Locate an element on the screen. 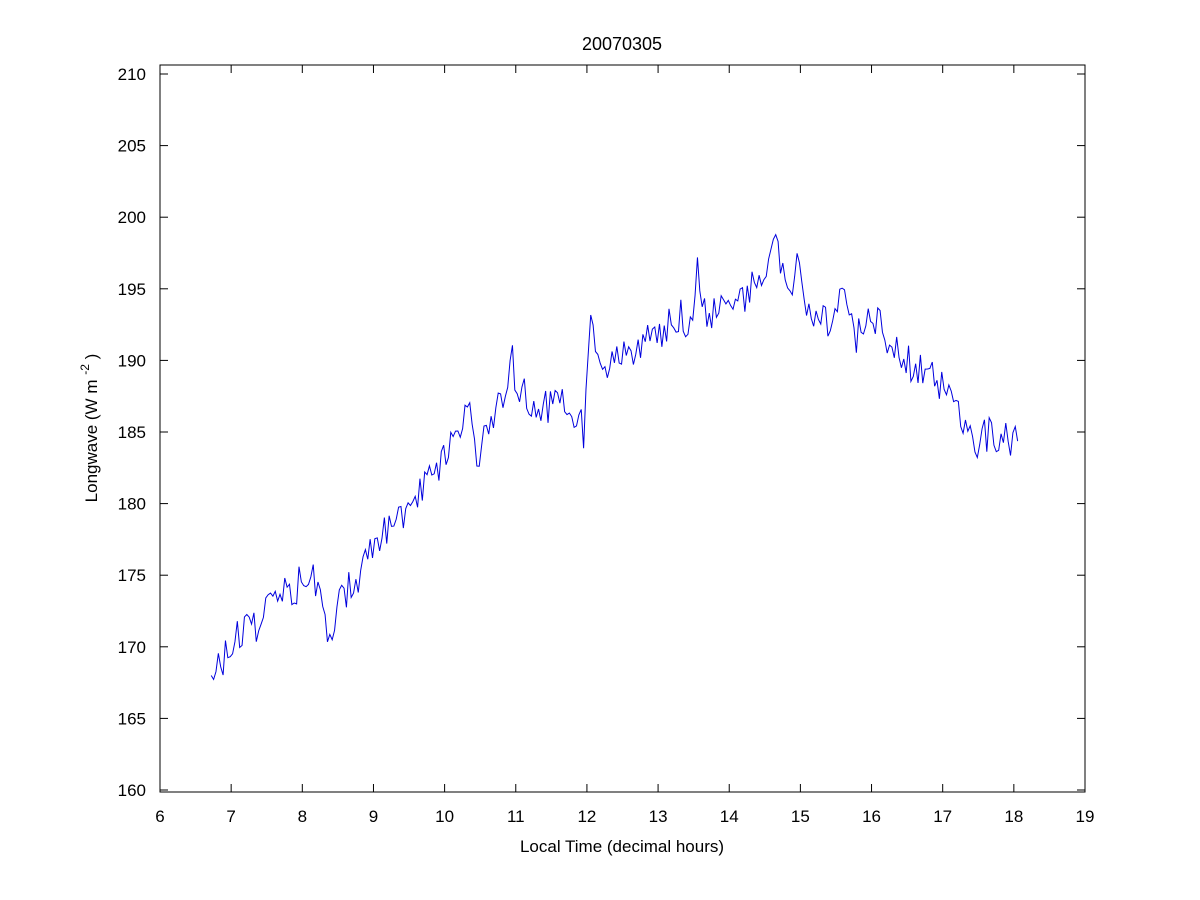 This screenshot has width=1200, height=900. x-tick-label: 6 is located at coordinates (159, 816).